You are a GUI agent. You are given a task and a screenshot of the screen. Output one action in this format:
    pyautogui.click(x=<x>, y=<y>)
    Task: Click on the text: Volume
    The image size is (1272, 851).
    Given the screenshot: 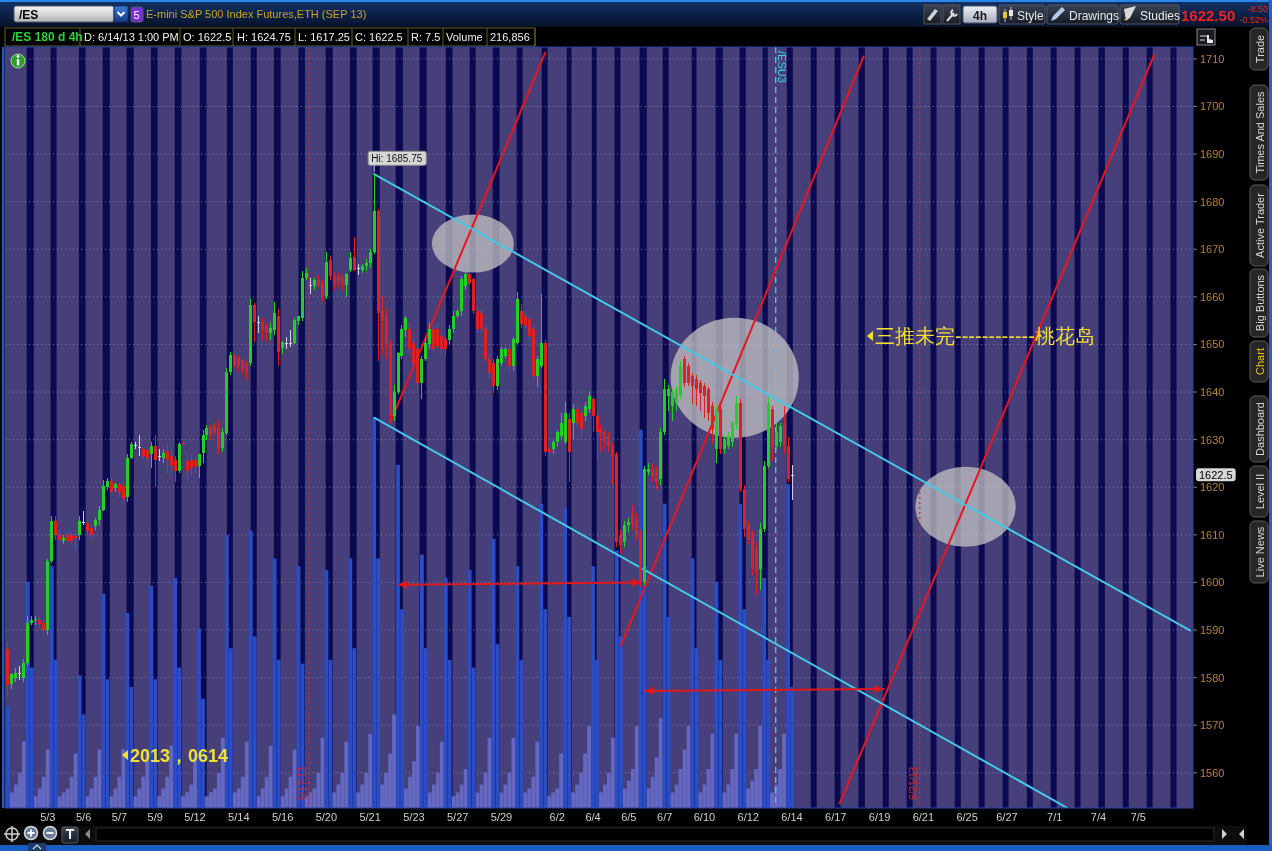 What is the action you would take?
    pyautogui.click(x=464, y=37)
    